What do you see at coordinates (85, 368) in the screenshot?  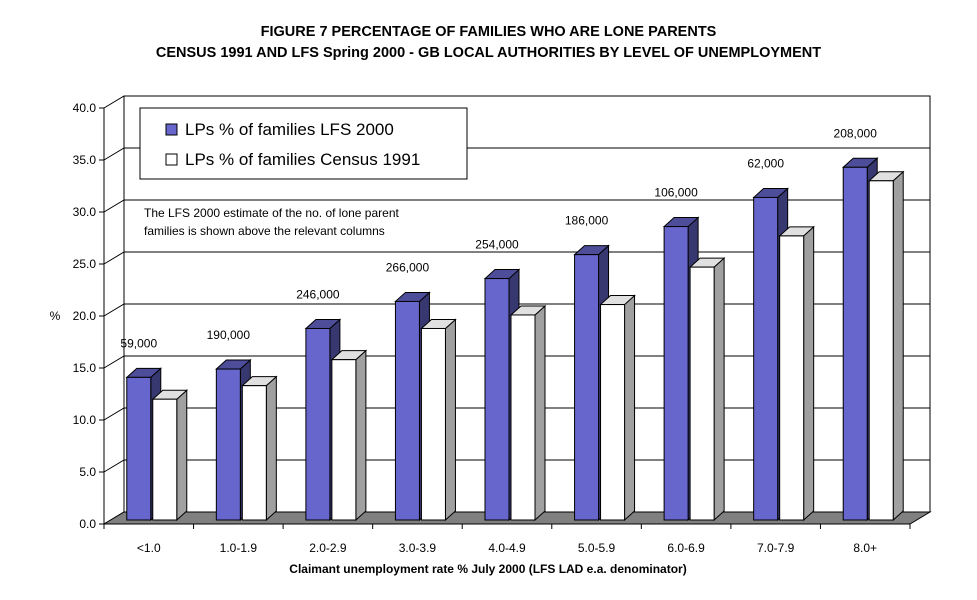 I see `y-tick-label: 15.0` at bounding box center [85, 368].